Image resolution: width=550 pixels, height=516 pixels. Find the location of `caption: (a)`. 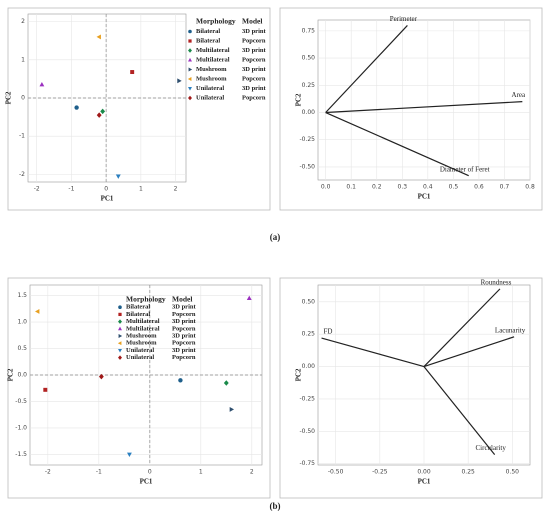

caption: (a) is located at coordinates (275, 237).